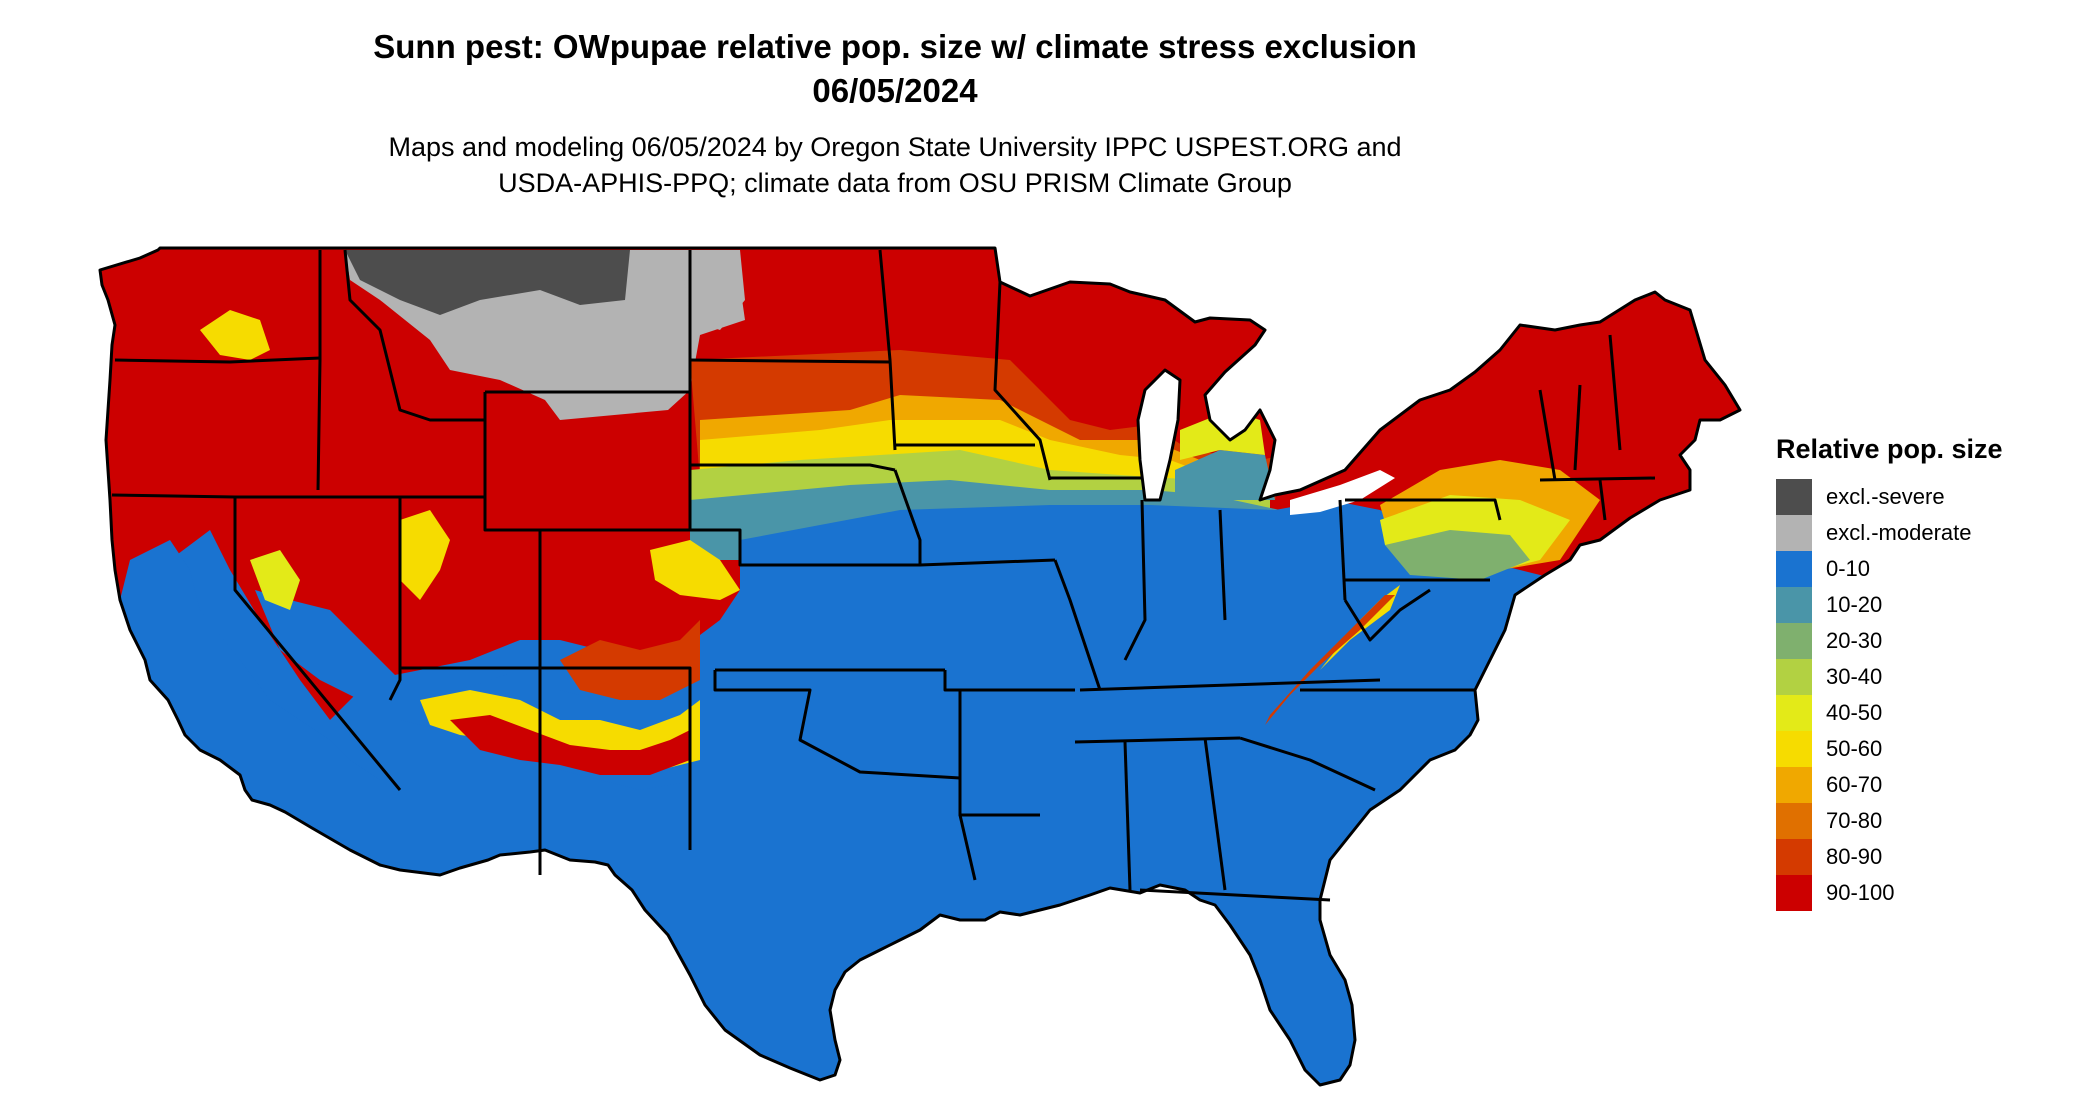 Image resolution: width=2100 pixels, height=1116 pixels. What do you see at coordinates (1230, 685) in the screenshot?
I see `border-ky-tn` at bounding box center [1230, 685].